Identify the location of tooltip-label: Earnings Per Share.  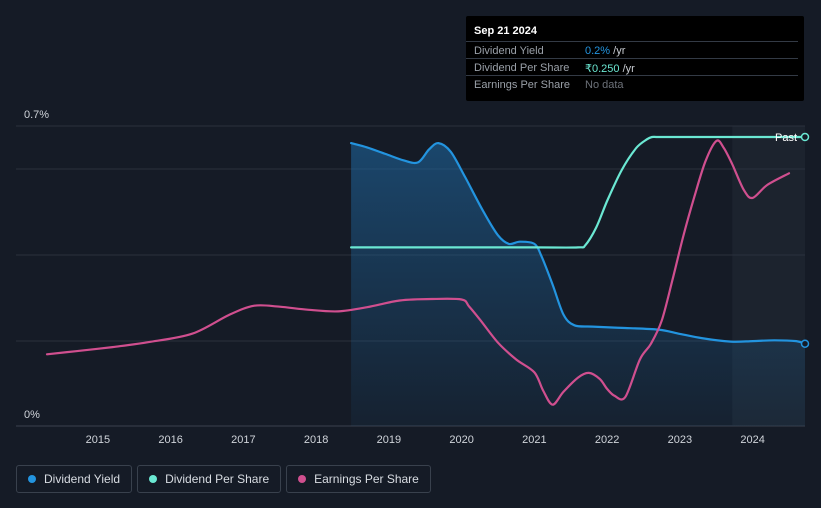
(522, 85).